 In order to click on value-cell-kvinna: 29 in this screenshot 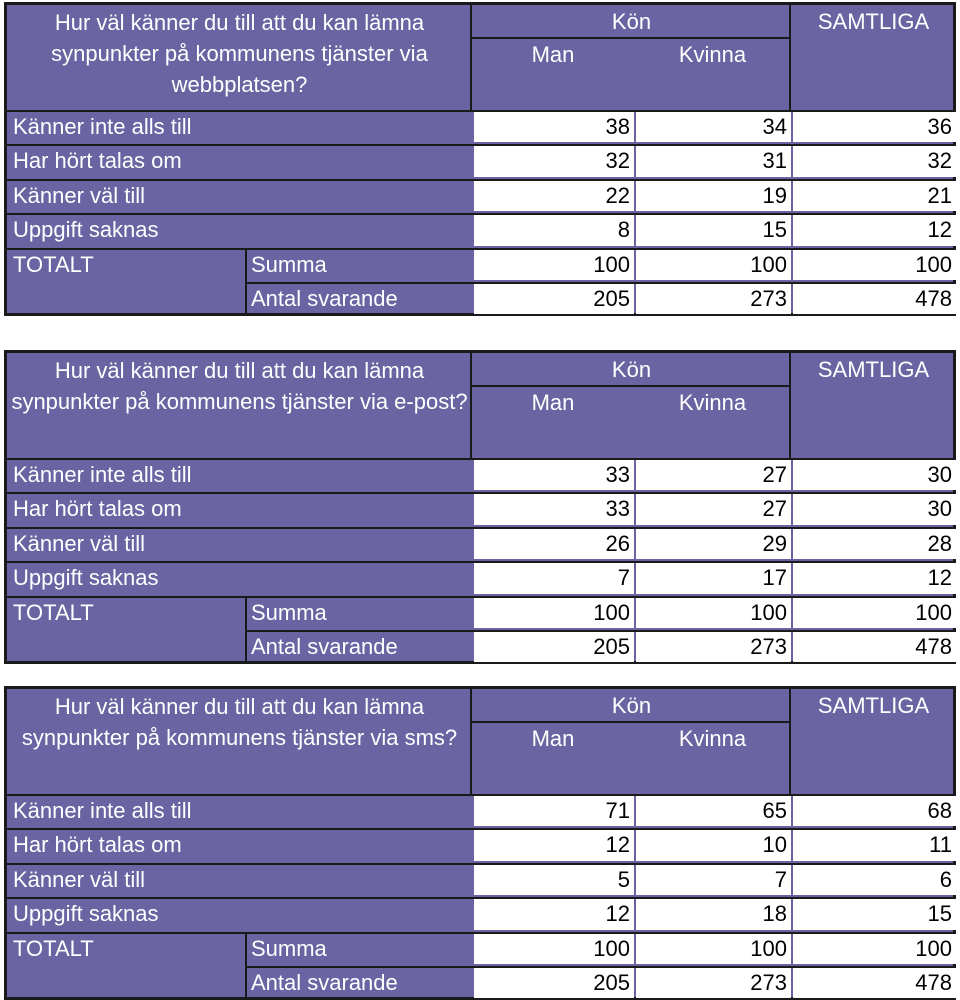, I will do `click(713, 544)`.